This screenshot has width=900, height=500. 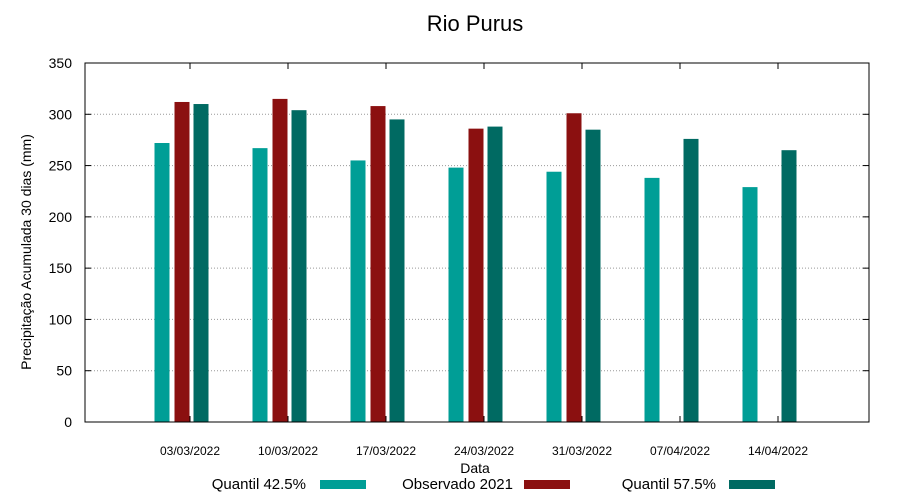 I want to click on legend-label: Quantil 42.5%, so click(x=259, y=484).